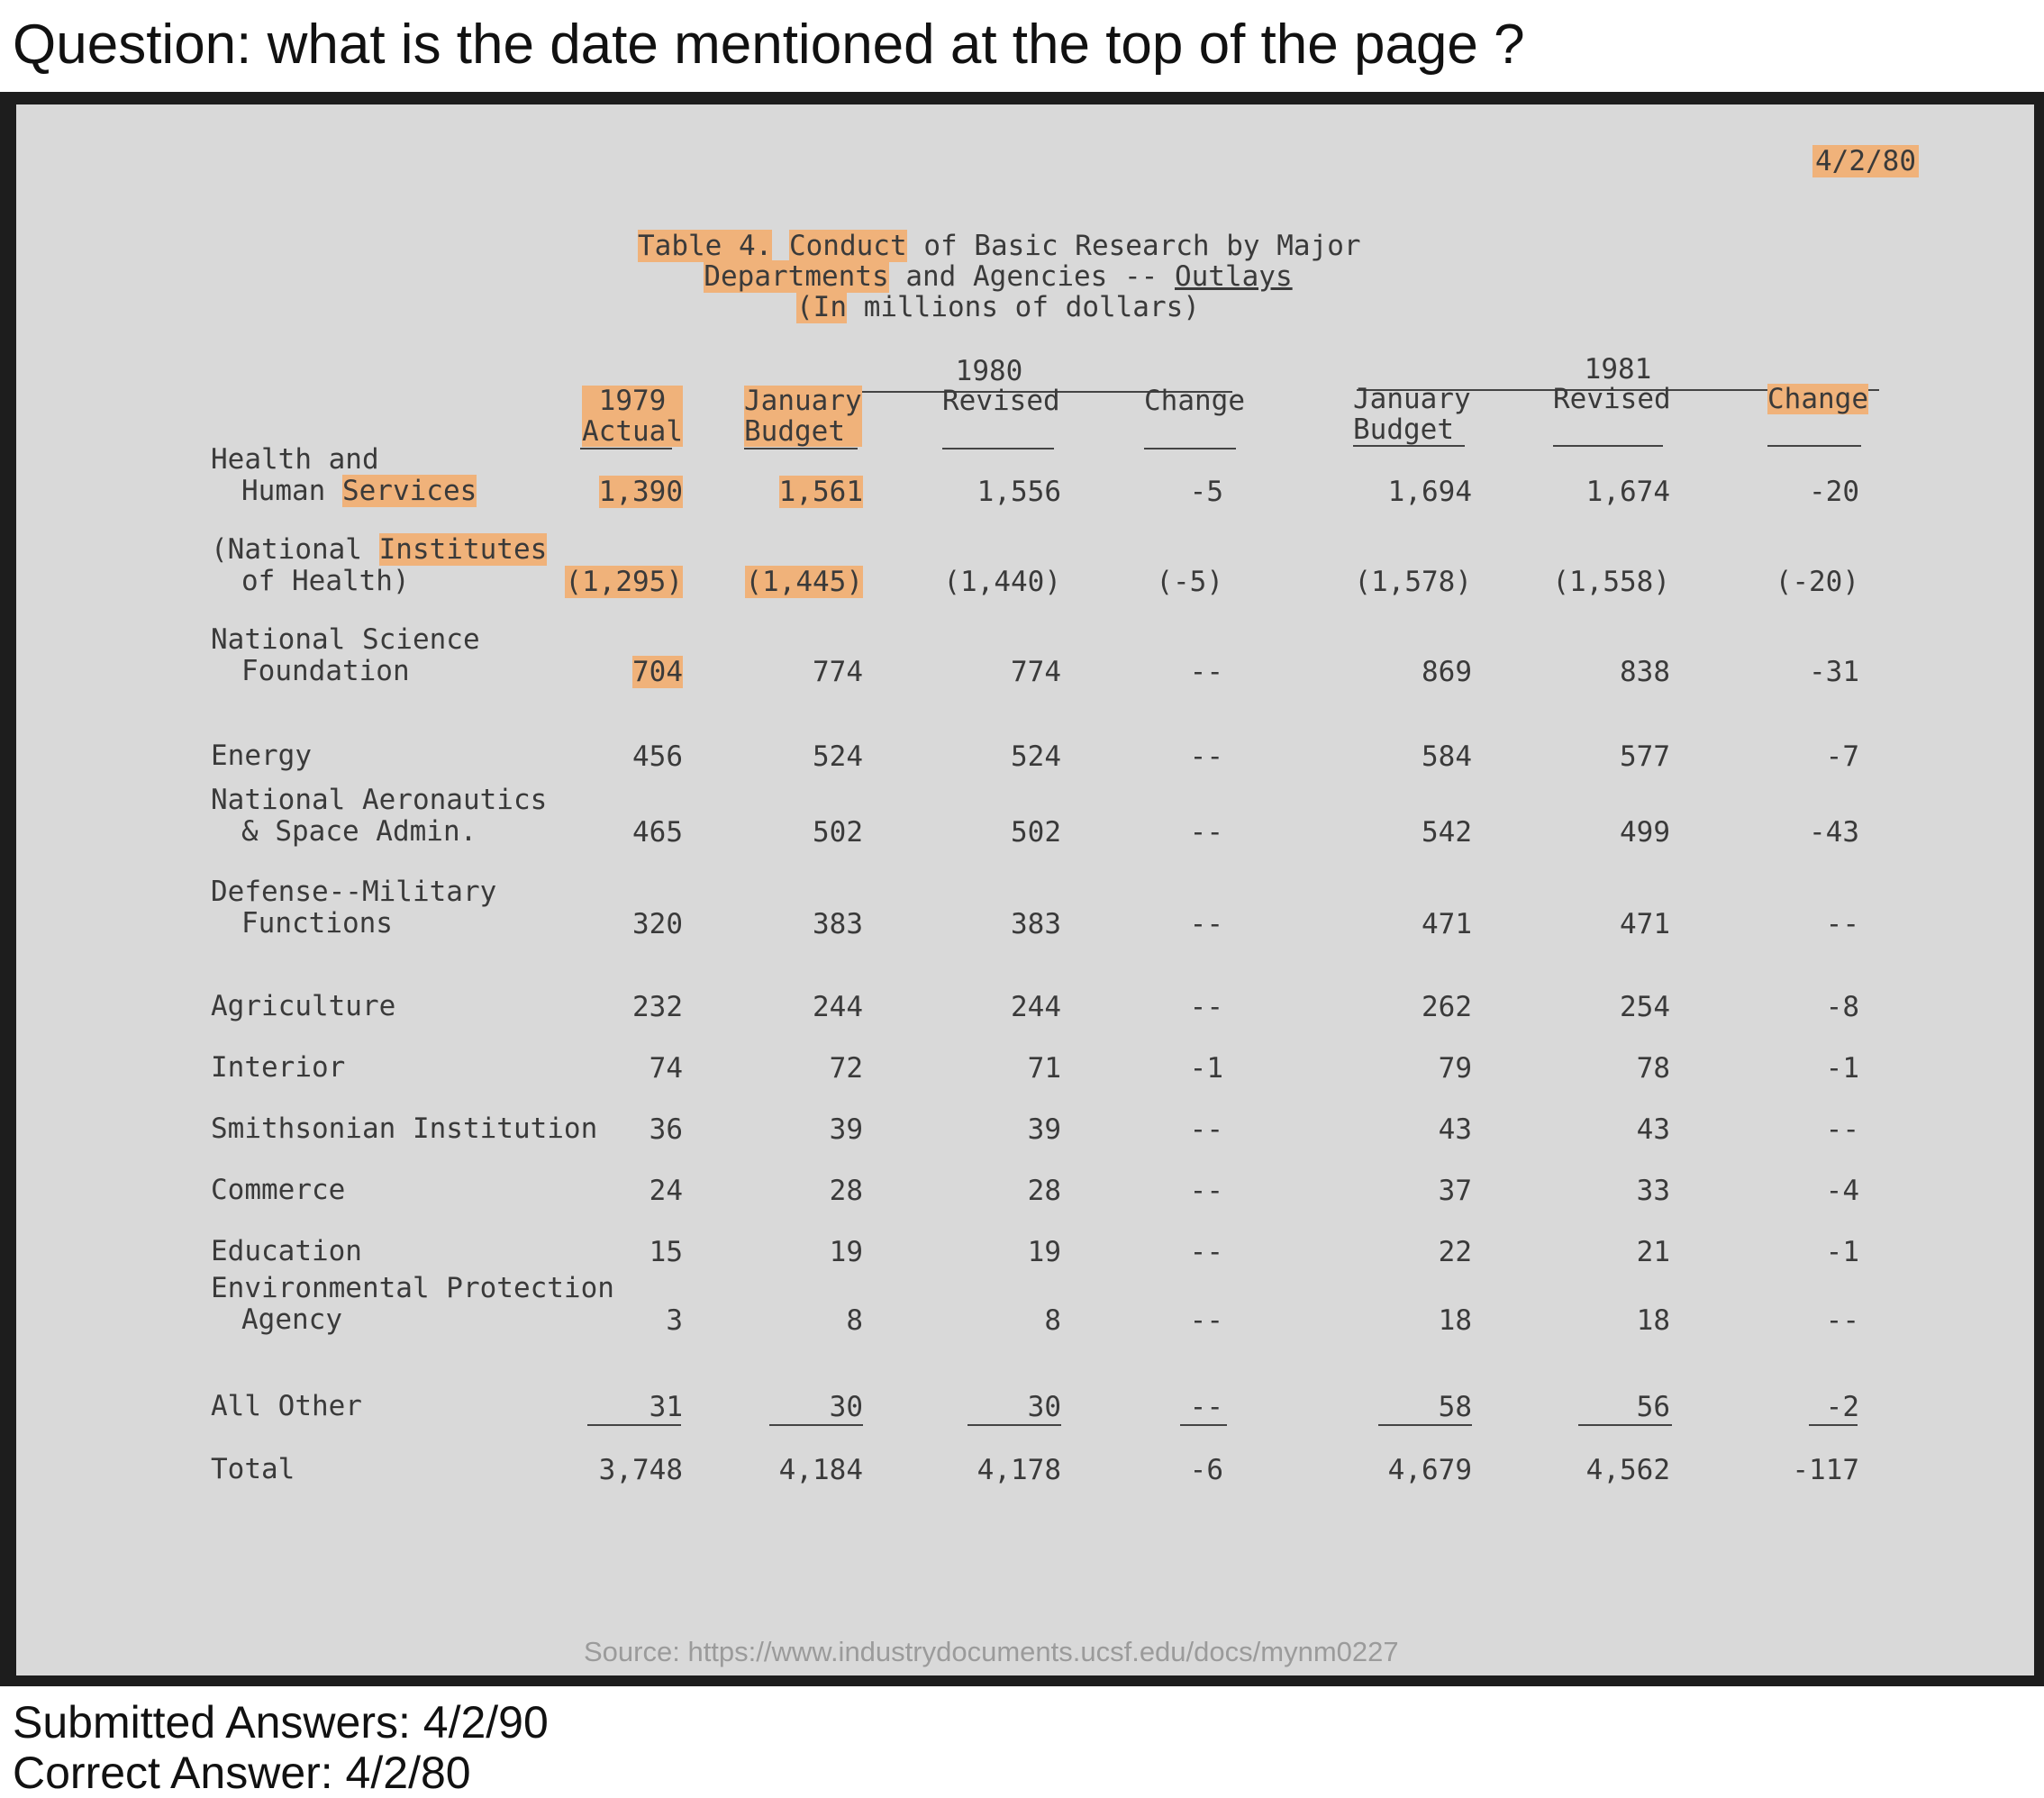  What do you see at coordinates (795, 1407) in the screenshot?
I see `table-cell: 30` at bounding box center [795, 1407].